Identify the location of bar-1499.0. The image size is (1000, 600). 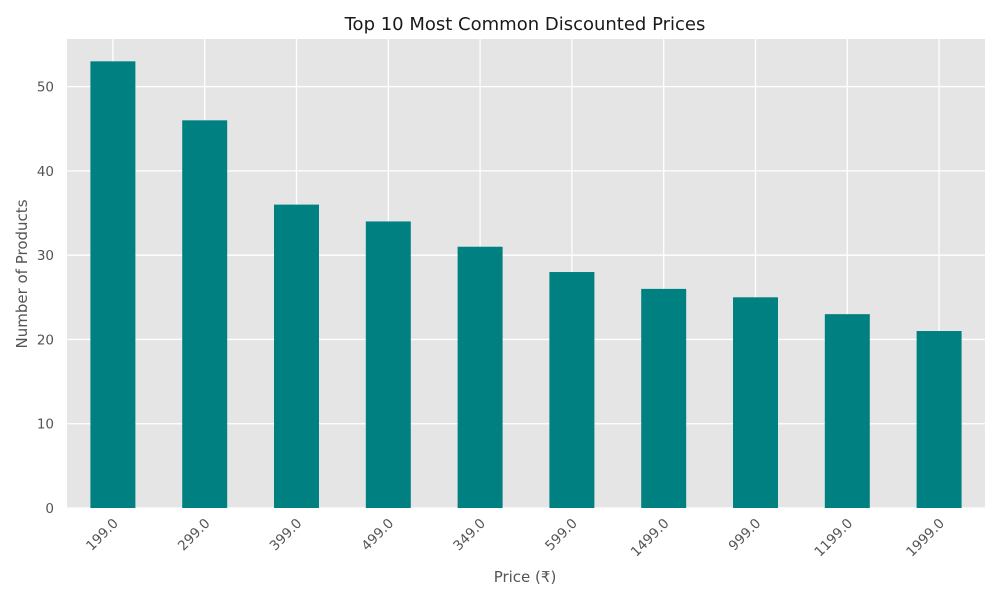
(664, 398).